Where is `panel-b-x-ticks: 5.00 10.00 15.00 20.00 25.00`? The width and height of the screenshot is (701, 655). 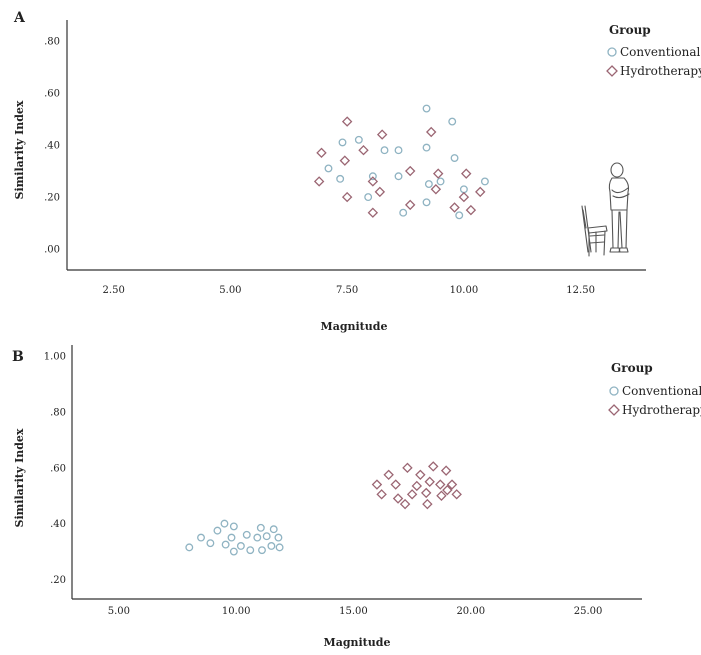 panel-b-x-ticks: 5.00 10.00 15.00 20.00 25.00 is located at coordinates (355, 611).